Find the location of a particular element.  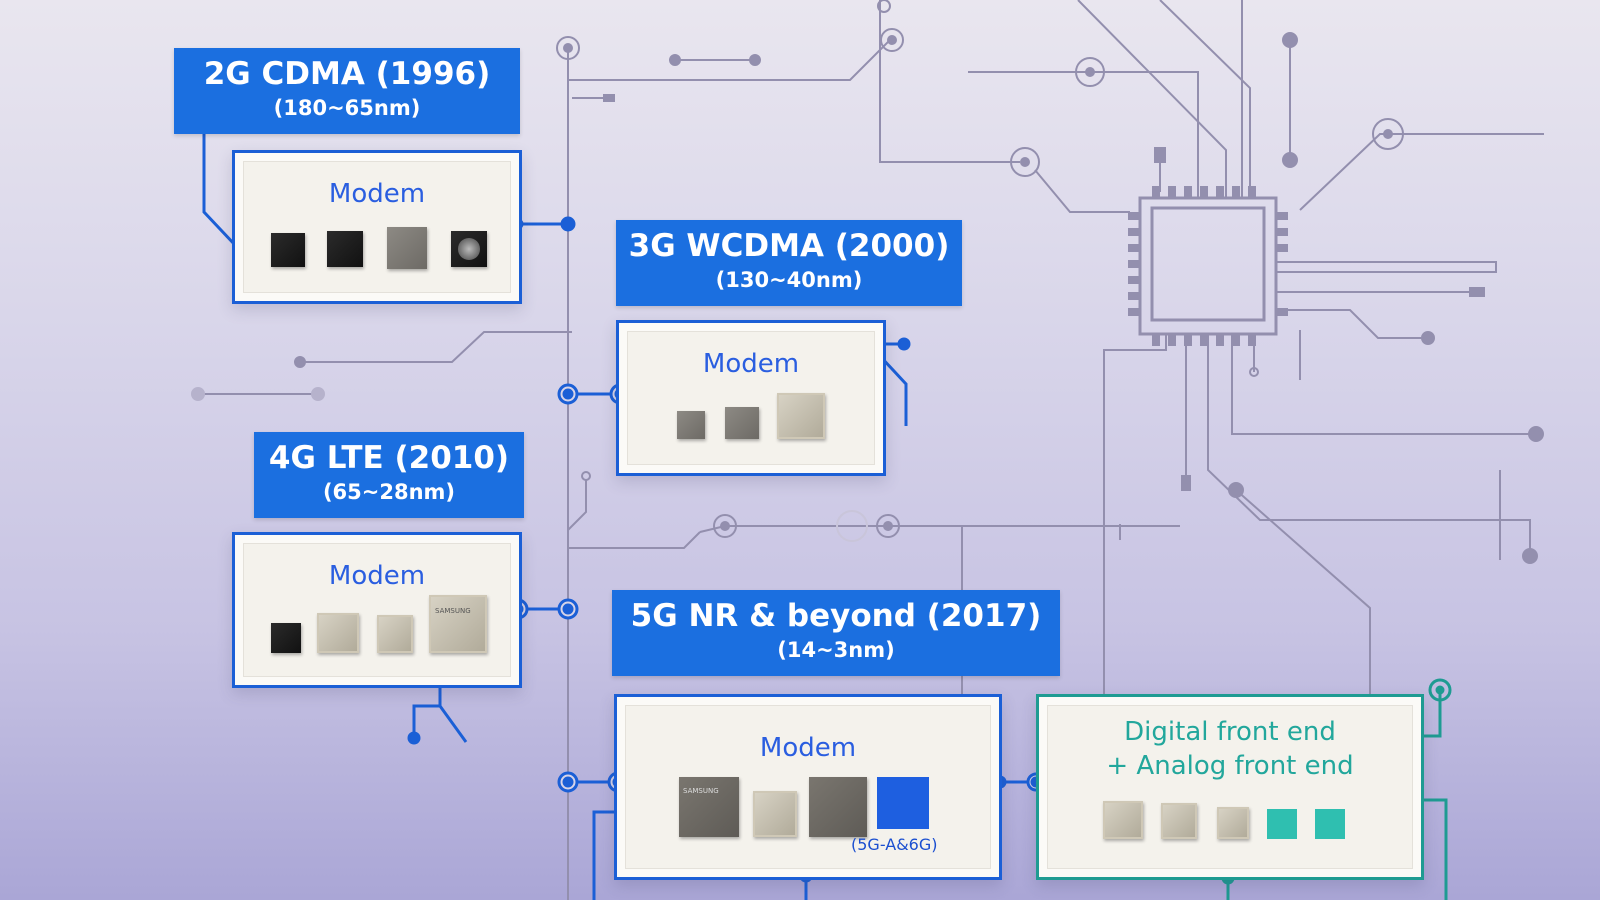

gen-2g-modem-panel: Modem is located at coordinates (377, 227).